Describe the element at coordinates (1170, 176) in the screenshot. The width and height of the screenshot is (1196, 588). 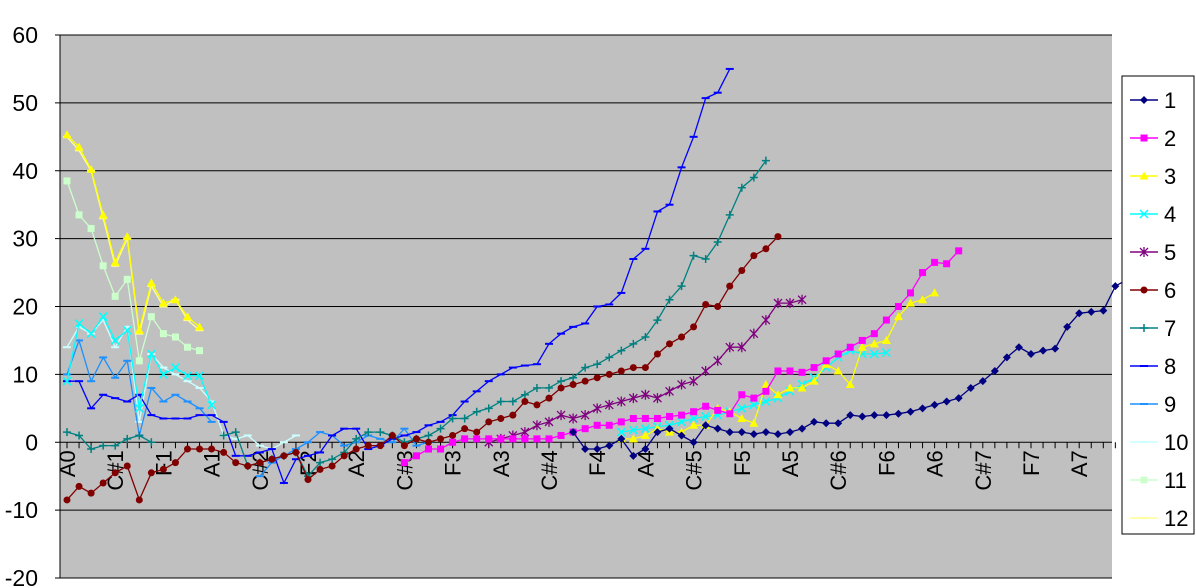
I see `legend-label: 3` at that location.